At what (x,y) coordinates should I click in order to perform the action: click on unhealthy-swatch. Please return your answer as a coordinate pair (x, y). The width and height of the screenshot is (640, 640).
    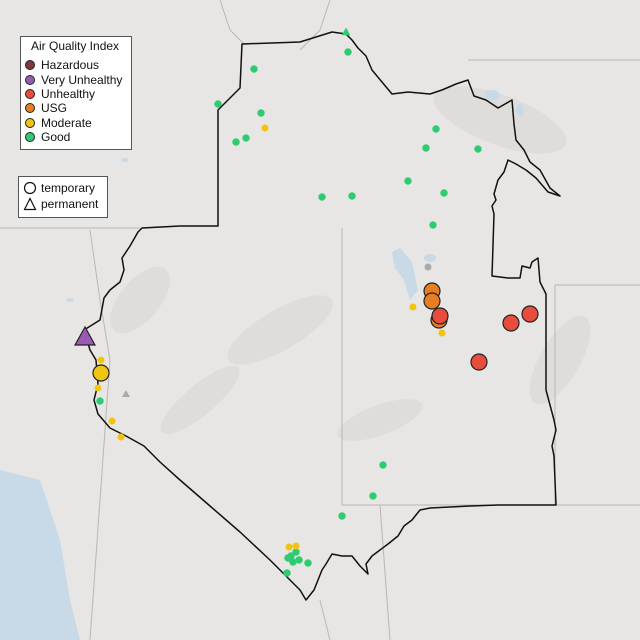
    Looking at the image, I should click on (30, 94).